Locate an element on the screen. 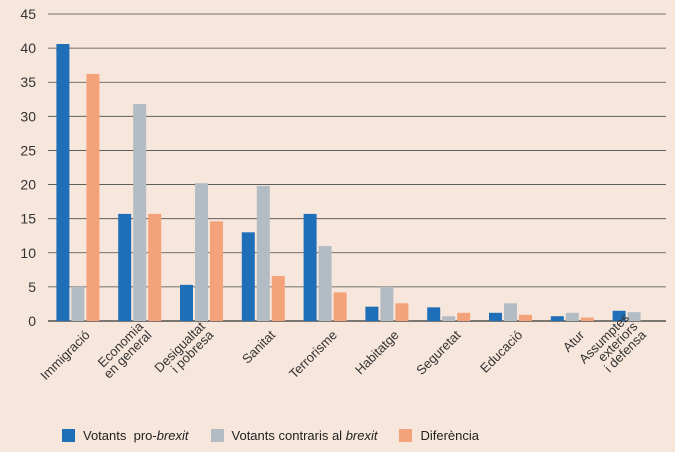 This screenshot has width=675, height=452. y-tick-label: 30 is located at coordinates (28, 116).